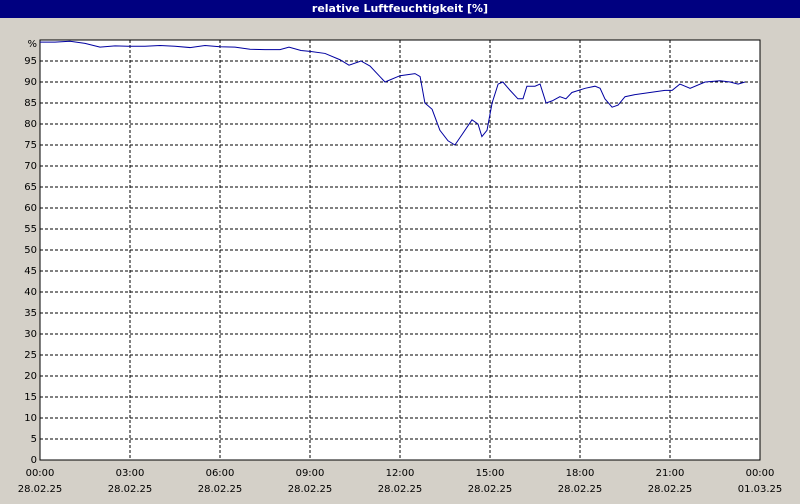 The height and width of the screenshot is (504, 800). What do you see at coordinates (34, 439) in the screenshot?
I see `y-tick-label: 5` at bounding box center [34, 439].